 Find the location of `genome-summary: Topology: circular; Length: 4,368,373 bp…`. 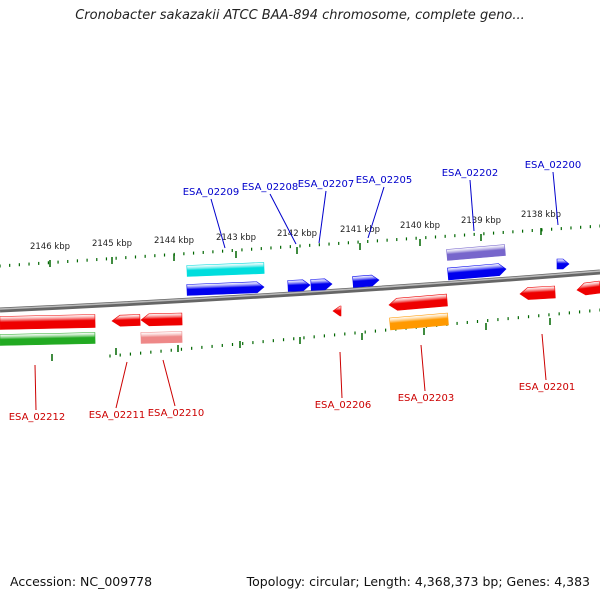

genome-summary: Topology: circular; Length: 4,368,373 bp… is located at coordinates (418, 581).